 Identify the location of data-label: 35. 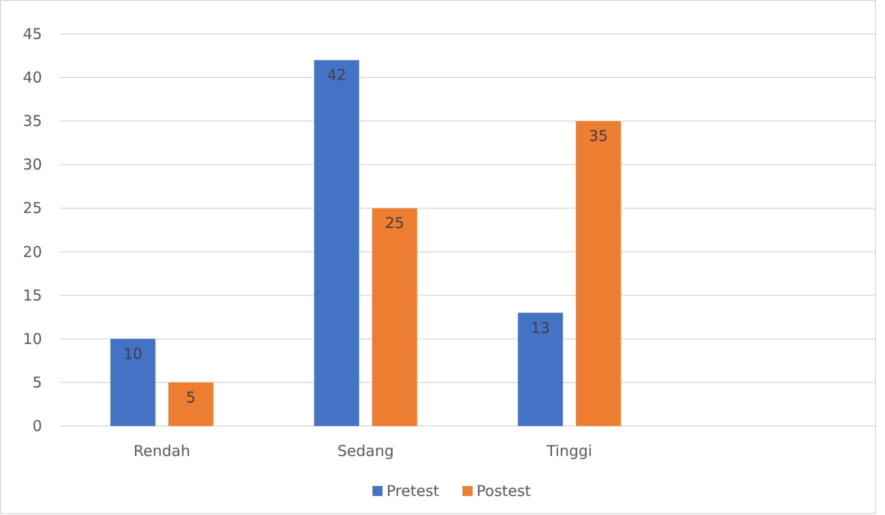
(598, 136).